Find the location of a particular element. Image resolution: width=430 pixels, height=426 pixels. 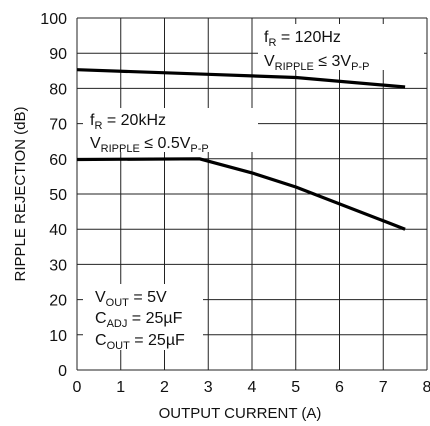

y-tick-label: 60 is located at coordinates (58, 160).